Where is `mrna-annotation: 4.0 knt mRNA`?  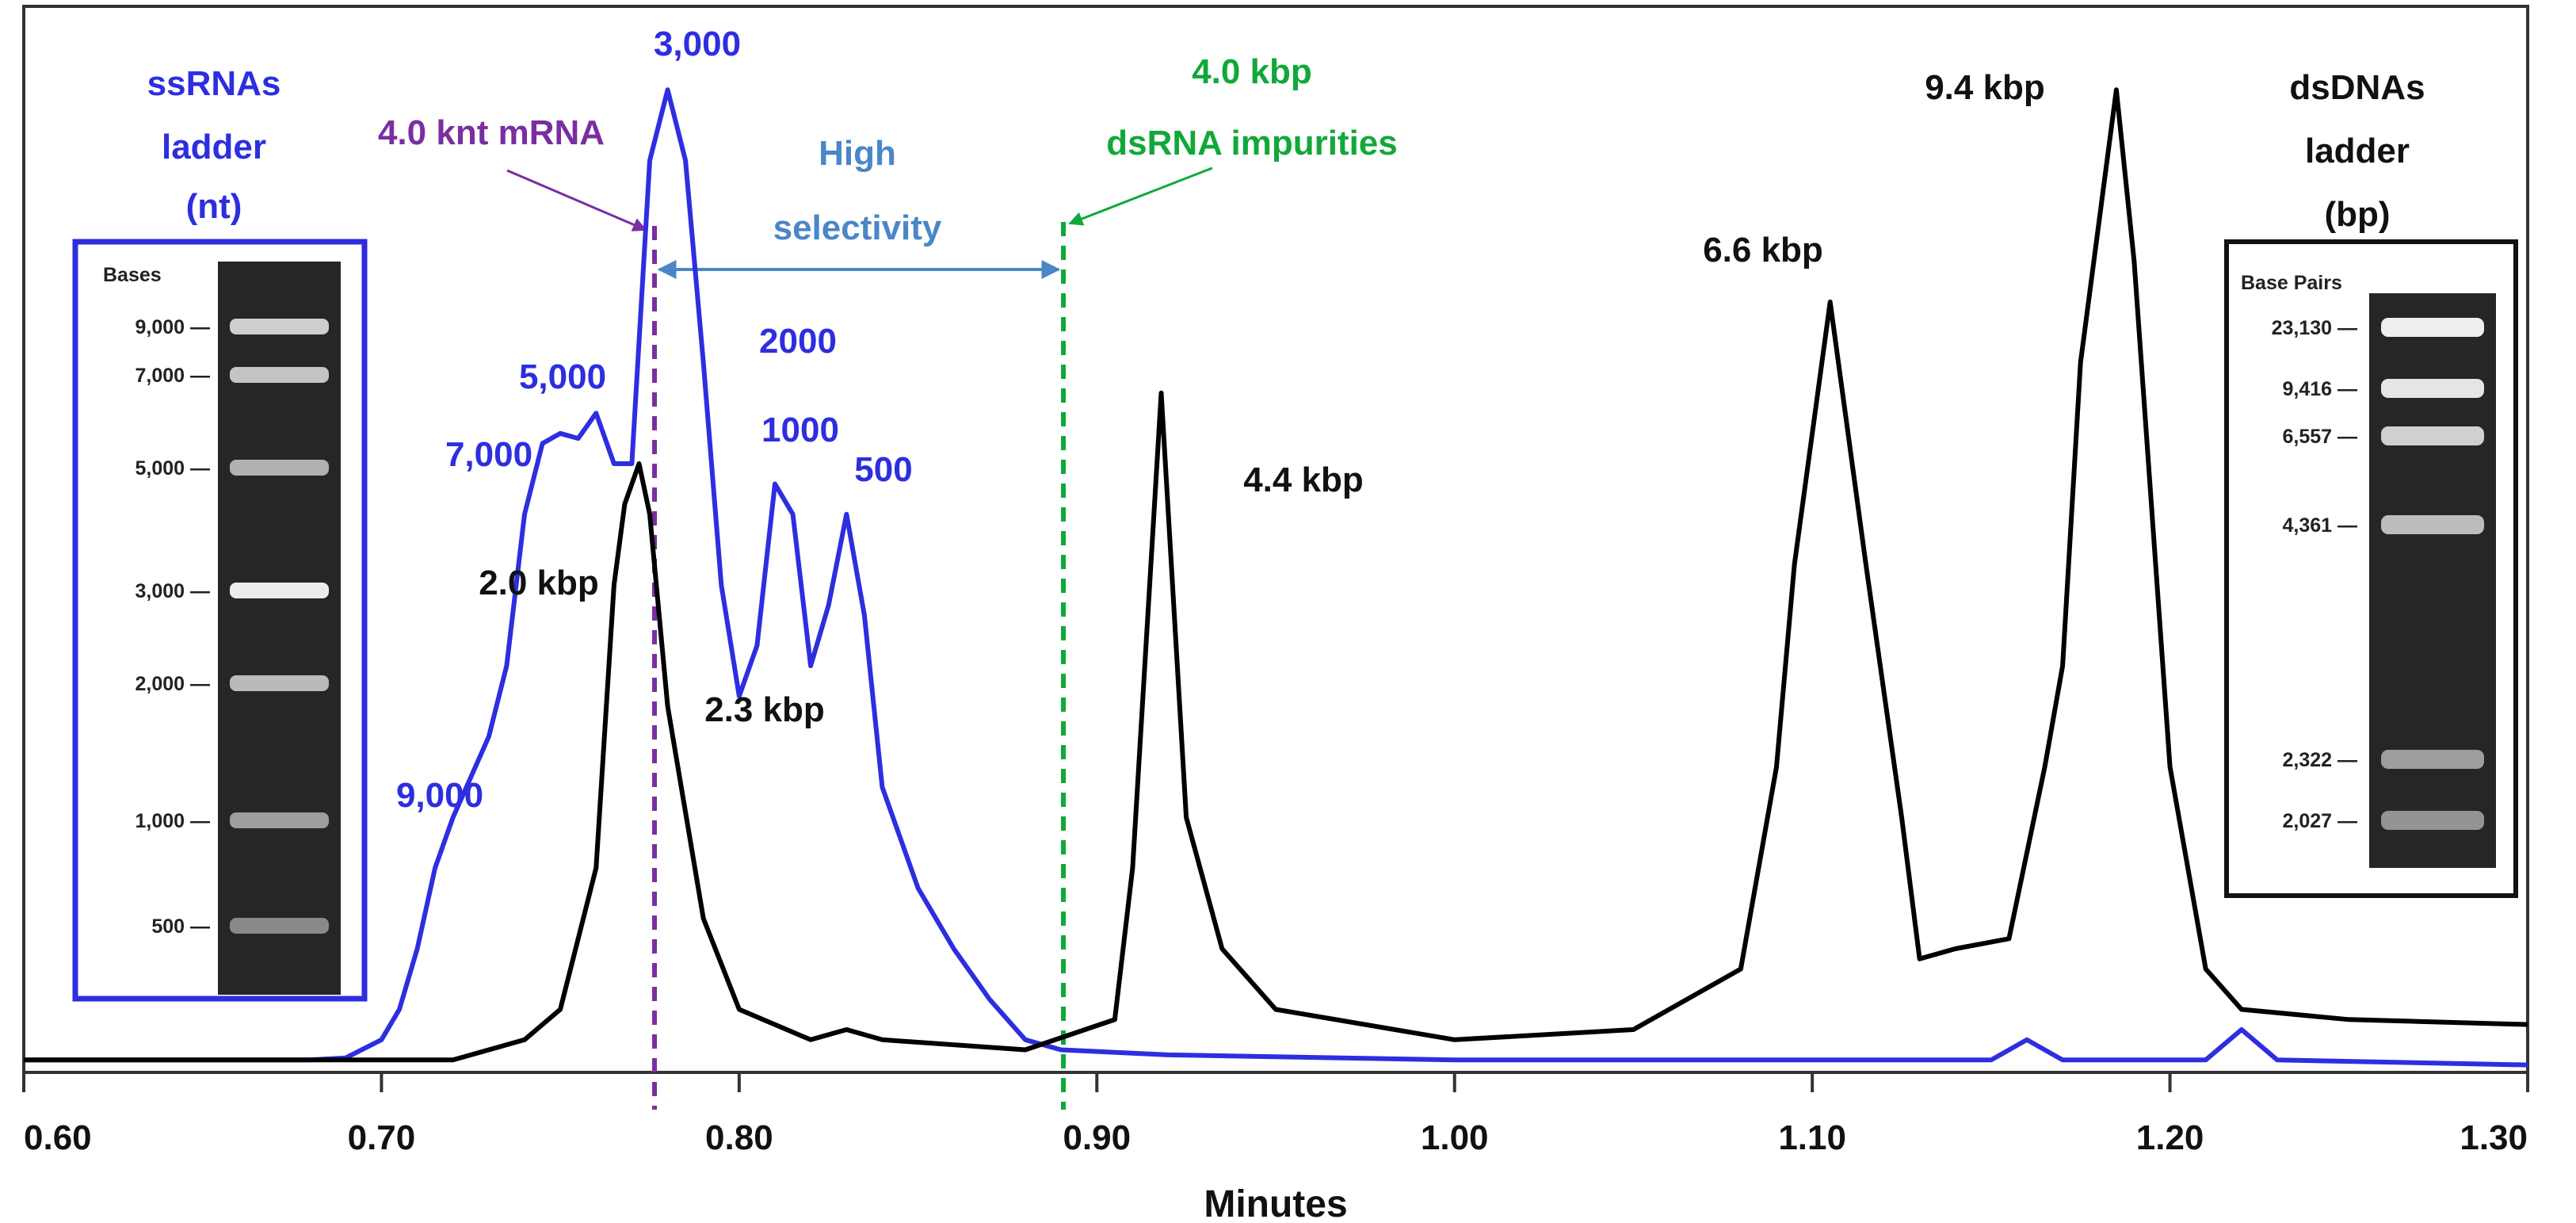 mrna-annotation: 4.0 knt mRNA is located at coordinates (491, 132).